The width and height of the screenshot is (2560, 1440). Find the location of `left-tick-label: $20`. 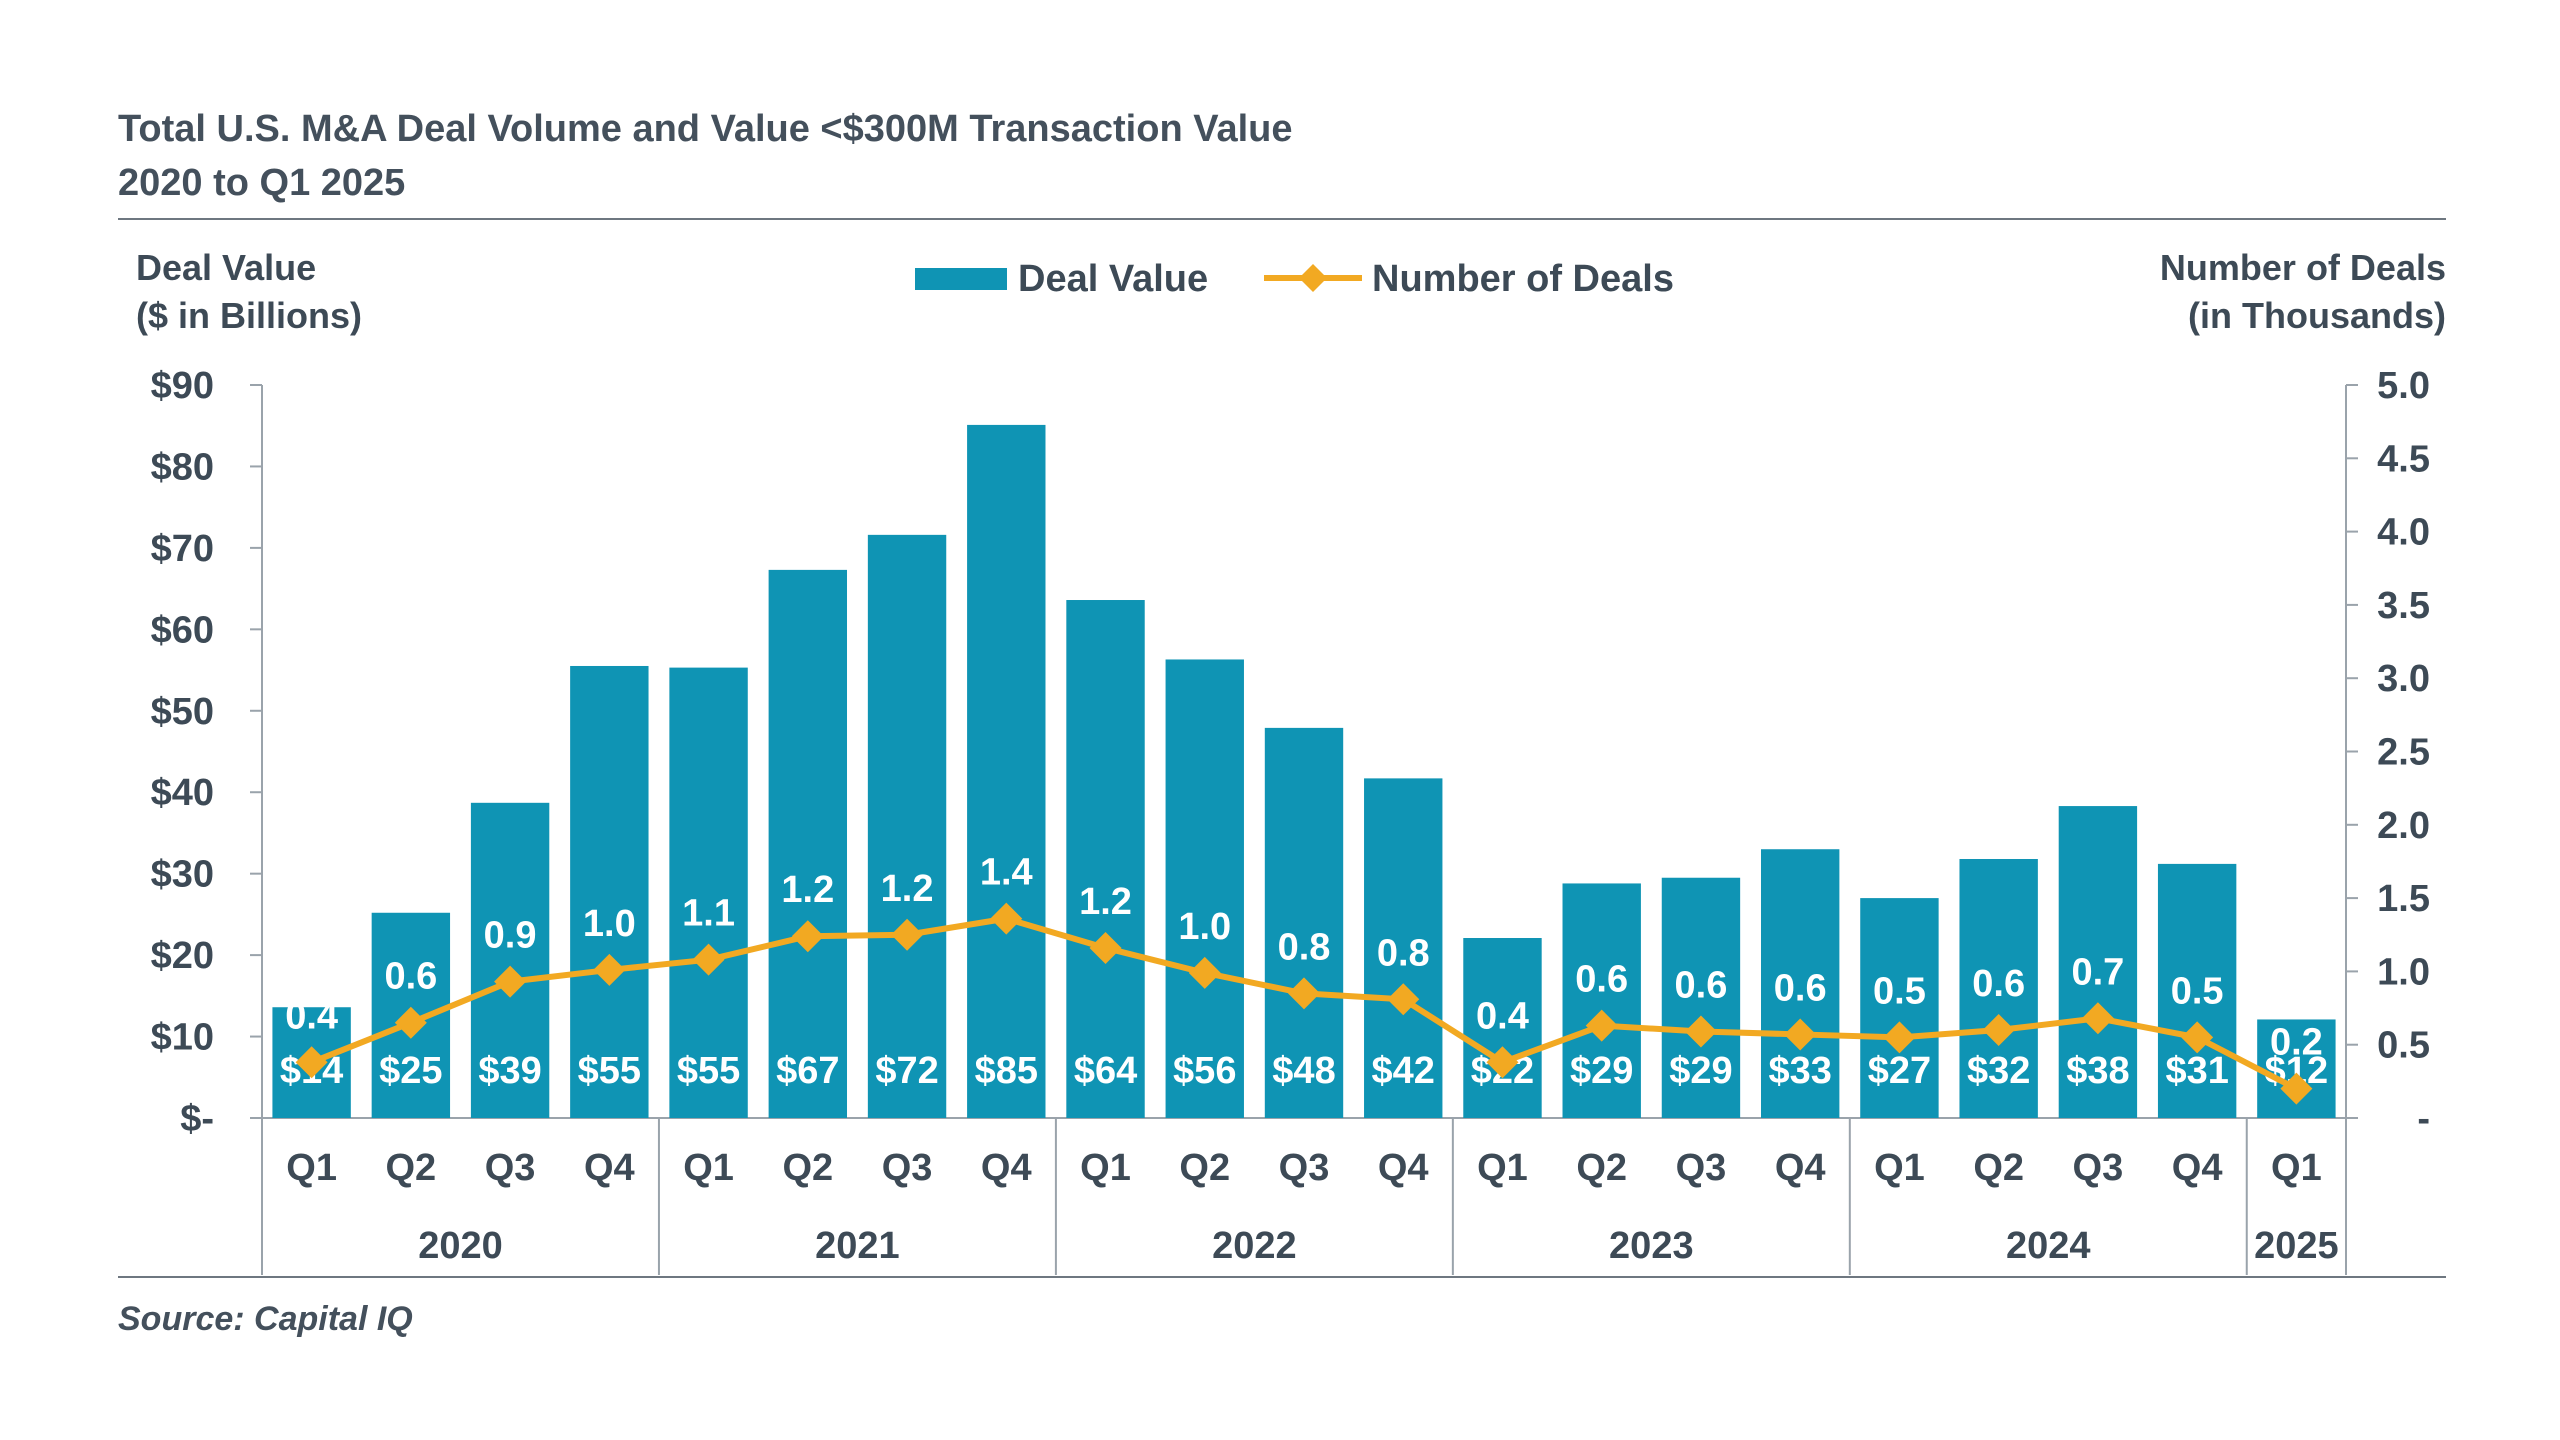

left-tick-label: $20 is located at coordinates (182, 956).